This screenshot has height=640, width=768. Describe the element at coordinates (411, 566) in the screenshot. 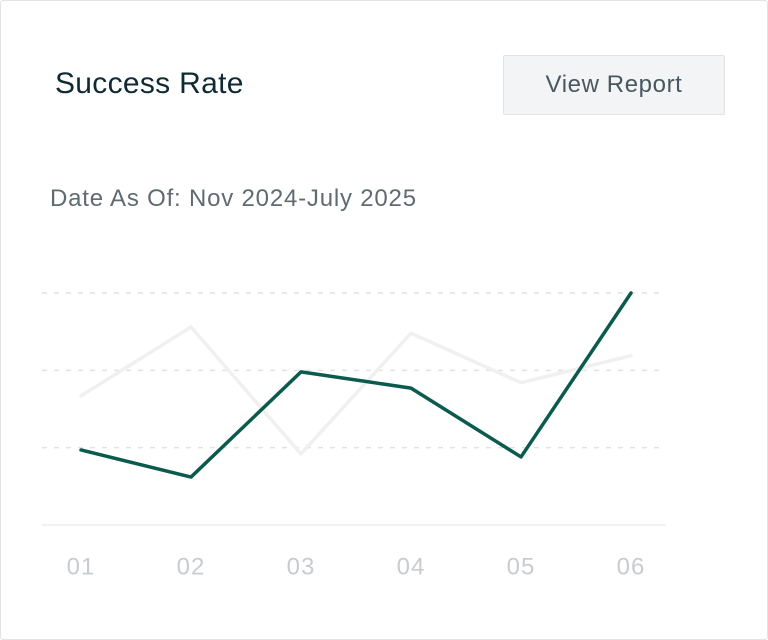

I see `x-tick-label: 04` at that location.